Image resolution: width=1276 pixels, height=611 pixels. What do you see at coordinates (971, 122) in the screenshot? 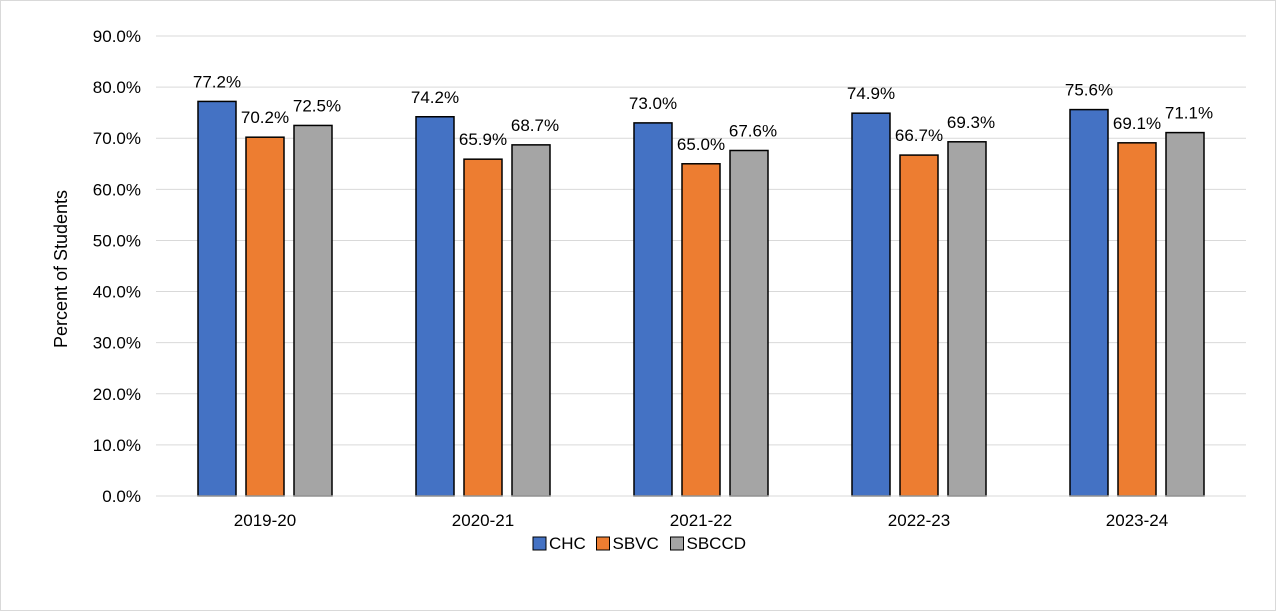
I see `data-label-sbccd: 69.3%` at bounding box center [971, 122].